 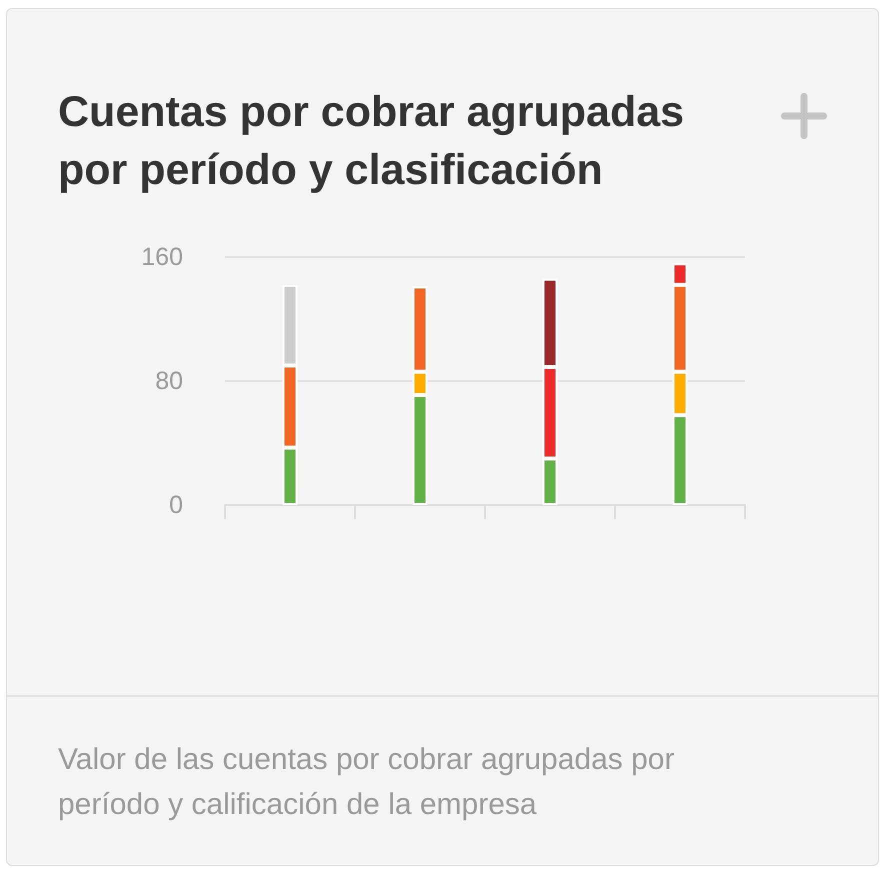 What do you see at coordinates (176, 505) in the screenshot?
I see `y-tick-label: 0` at bounding box center [176, 505].